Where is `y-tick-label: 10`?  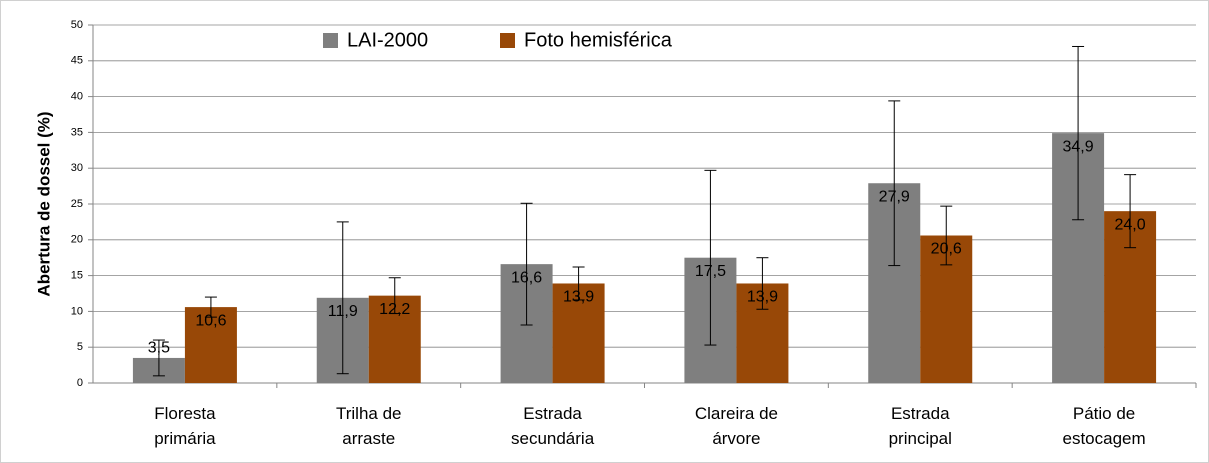 y-tick-label: 10 is located at coordinates (77, 311).